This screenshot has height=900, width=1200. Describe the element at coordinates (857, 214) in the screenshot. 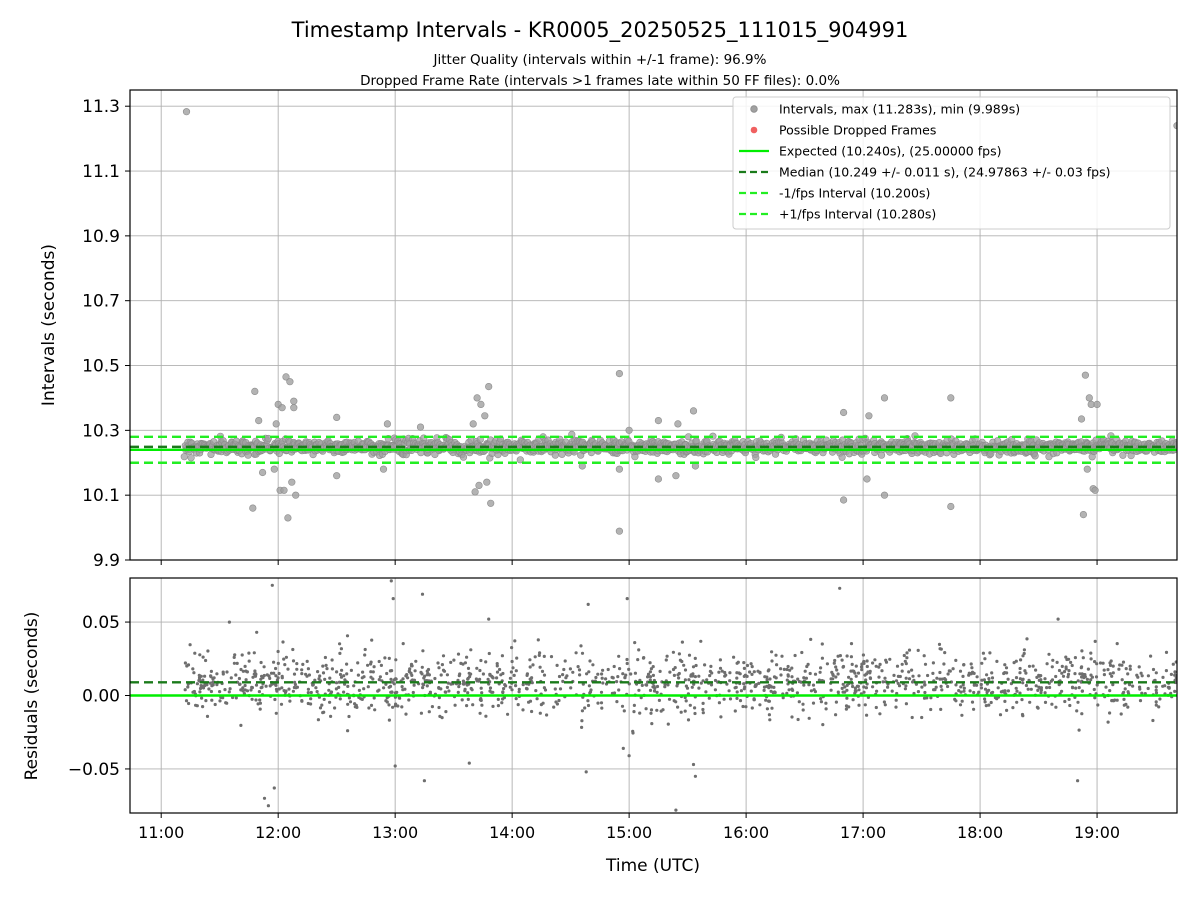

I see `legend-plus-fps-label: +1/fps Interval (10.280s)` at that location.